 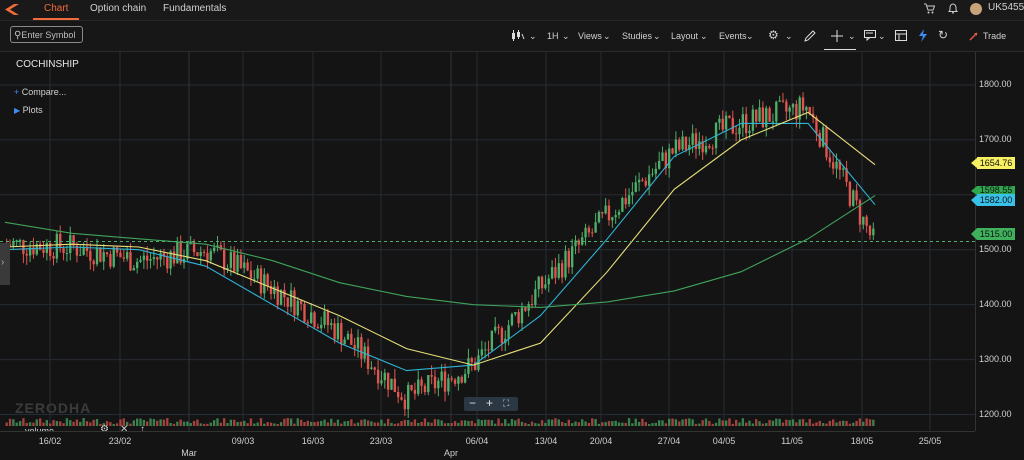 I want to click on candles-icon, so click(x=518, y=35).